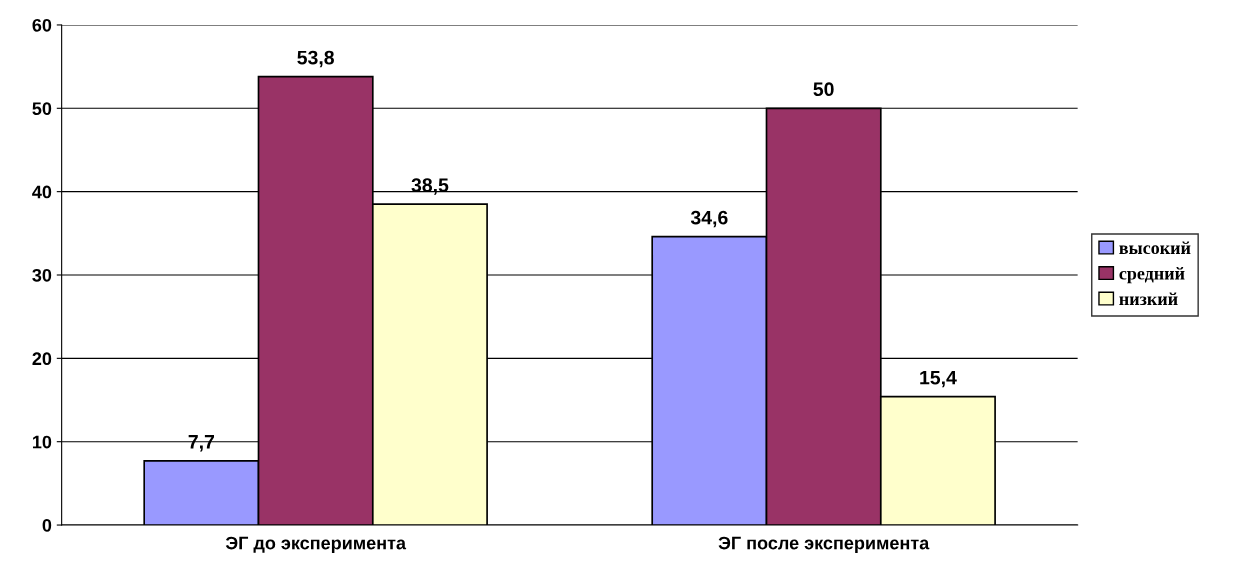 This screenshot has width=1233, height=567. Describe the element at coordinates (42, 275) in the screenshot. I see `y-tick-label: 30` at that location.